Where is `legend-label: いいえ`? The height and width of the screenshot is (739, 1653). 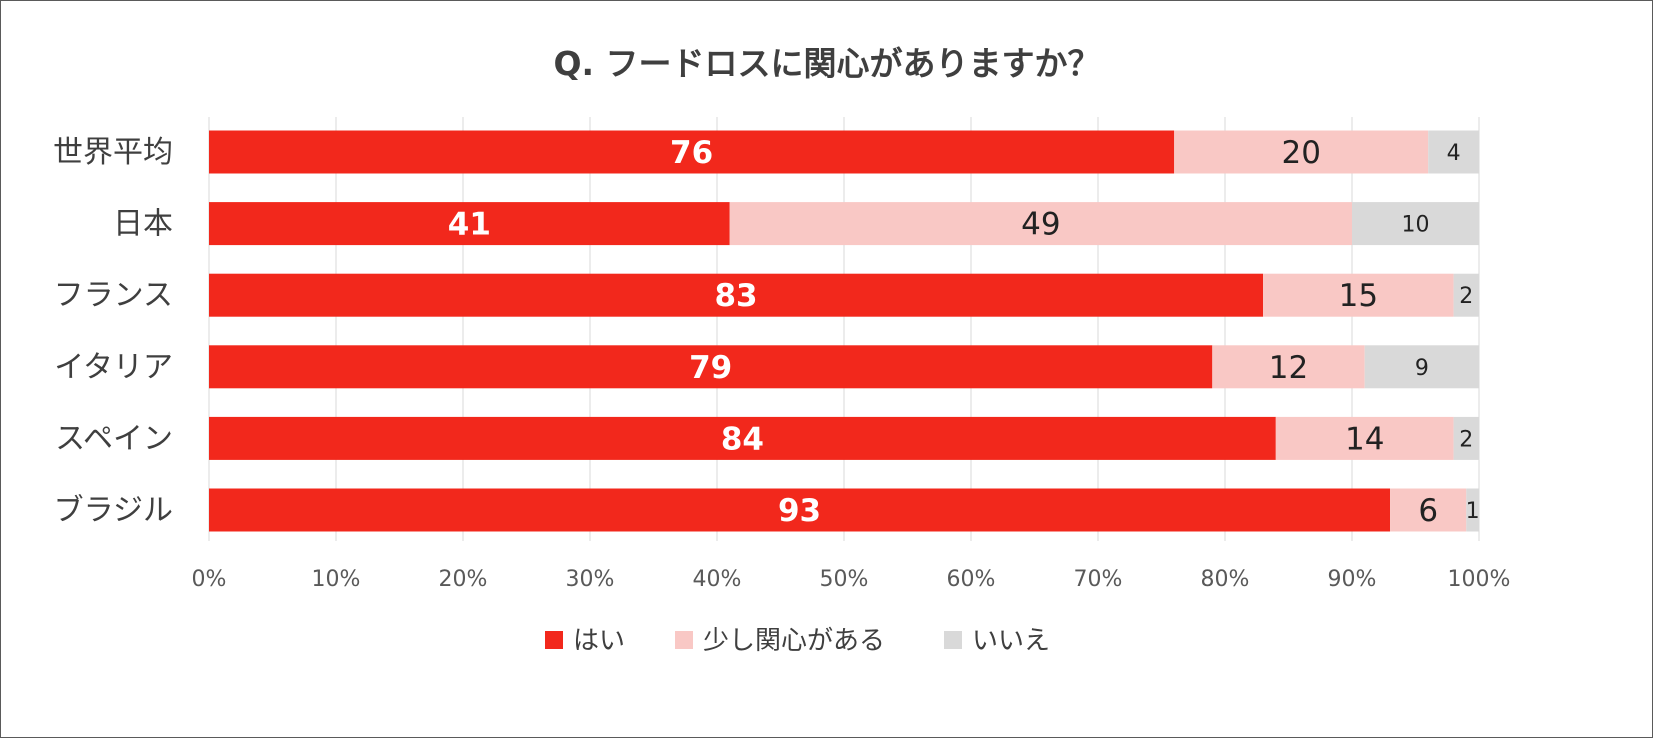 legend-label: いいえ is located at coordinates (1011, 641).